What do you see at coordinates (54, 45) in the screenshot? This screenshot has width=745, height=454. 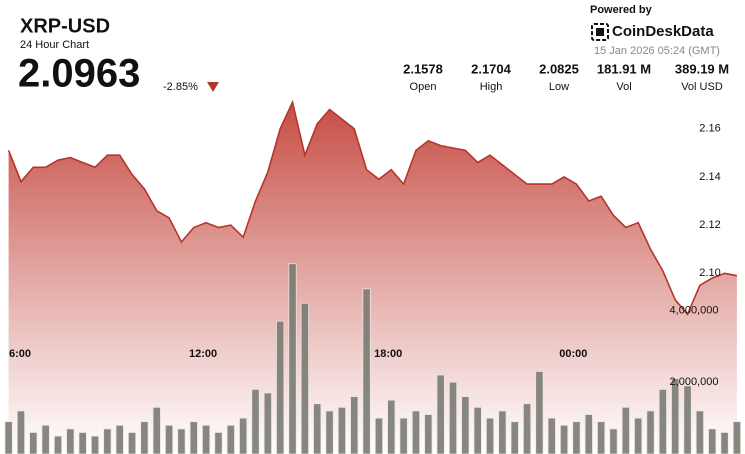 I see `subtitle: 24 Hour Chart` at bounding box center [54, 45].